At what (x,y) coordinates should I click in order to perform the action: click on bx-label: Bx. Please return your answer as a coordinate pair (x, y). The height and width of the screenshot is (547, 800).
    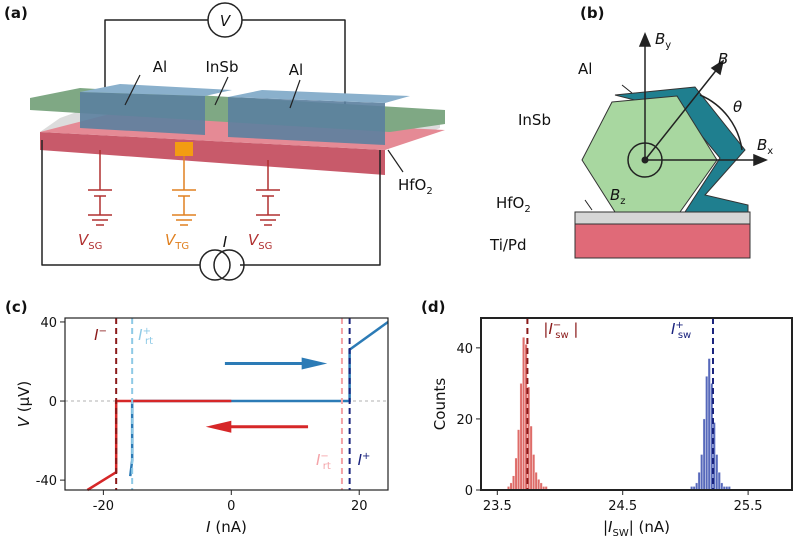
    Looking at the image, I should click on (765, 146).